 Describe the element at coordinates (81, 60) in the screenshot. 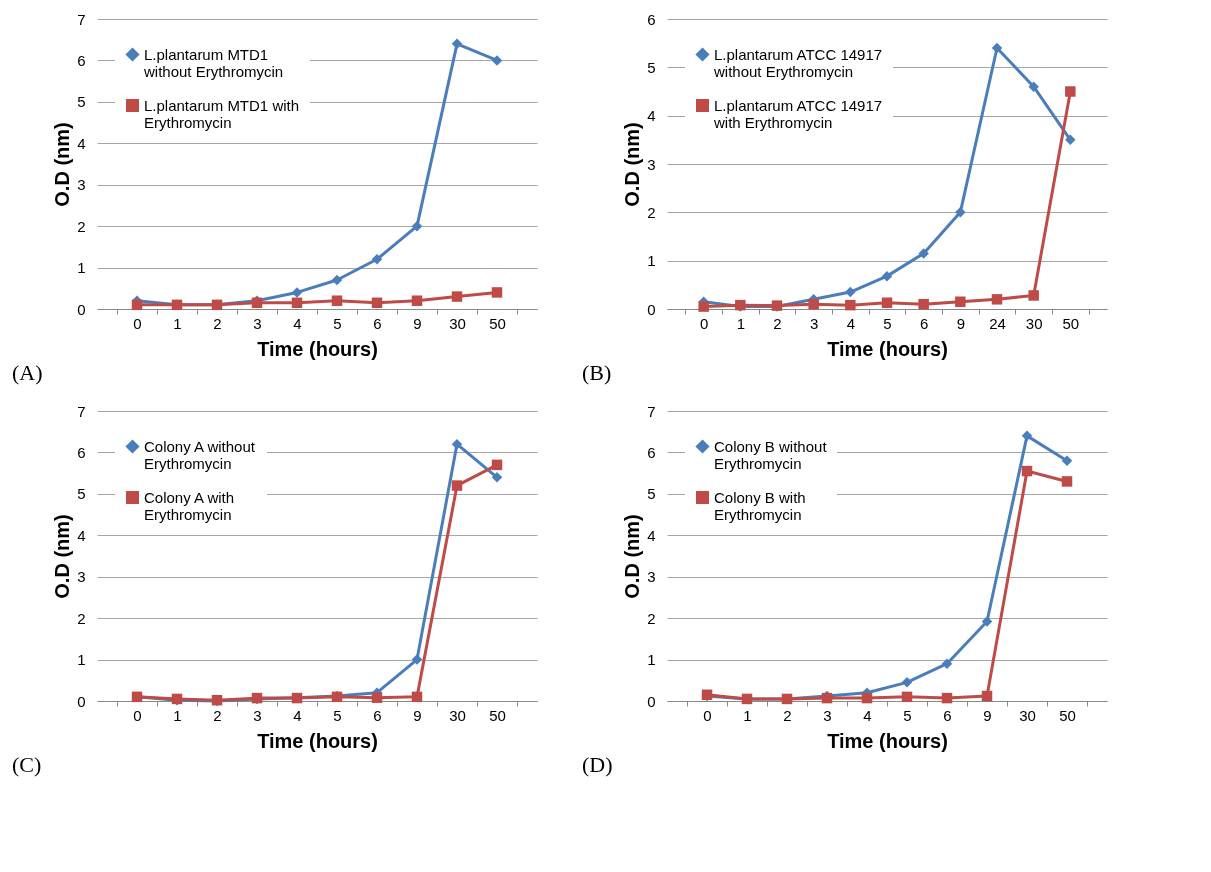

I see `y-tick-label: 6` at that location.